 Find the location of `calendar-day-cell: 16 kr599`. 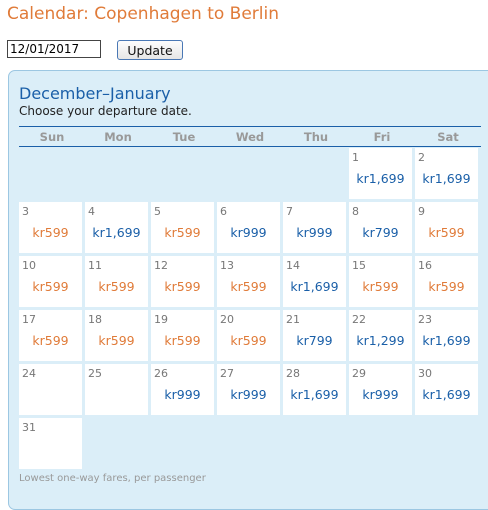

calendar-day-cell: 16 kr599 is located at coordinates (446, 281).